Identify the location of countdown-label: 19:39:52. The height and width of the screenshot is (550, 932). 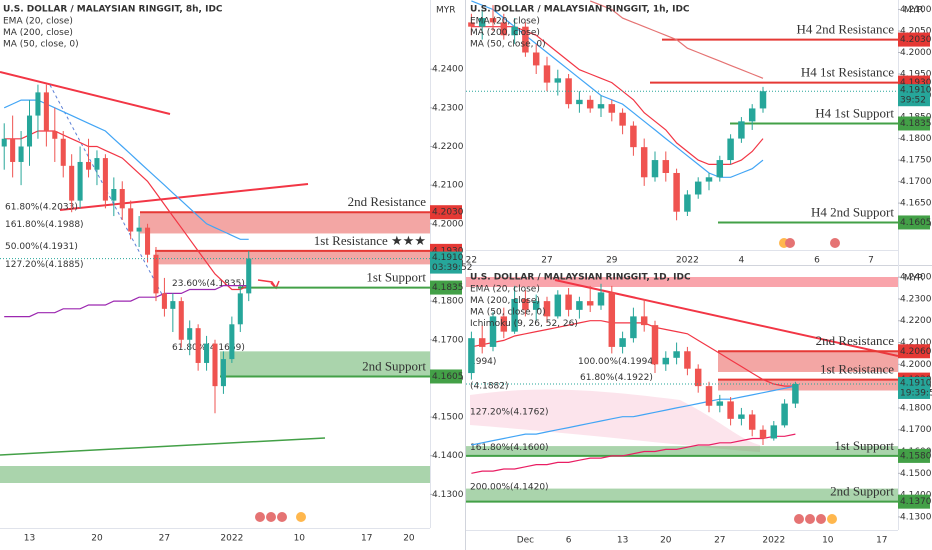
(916, 393).